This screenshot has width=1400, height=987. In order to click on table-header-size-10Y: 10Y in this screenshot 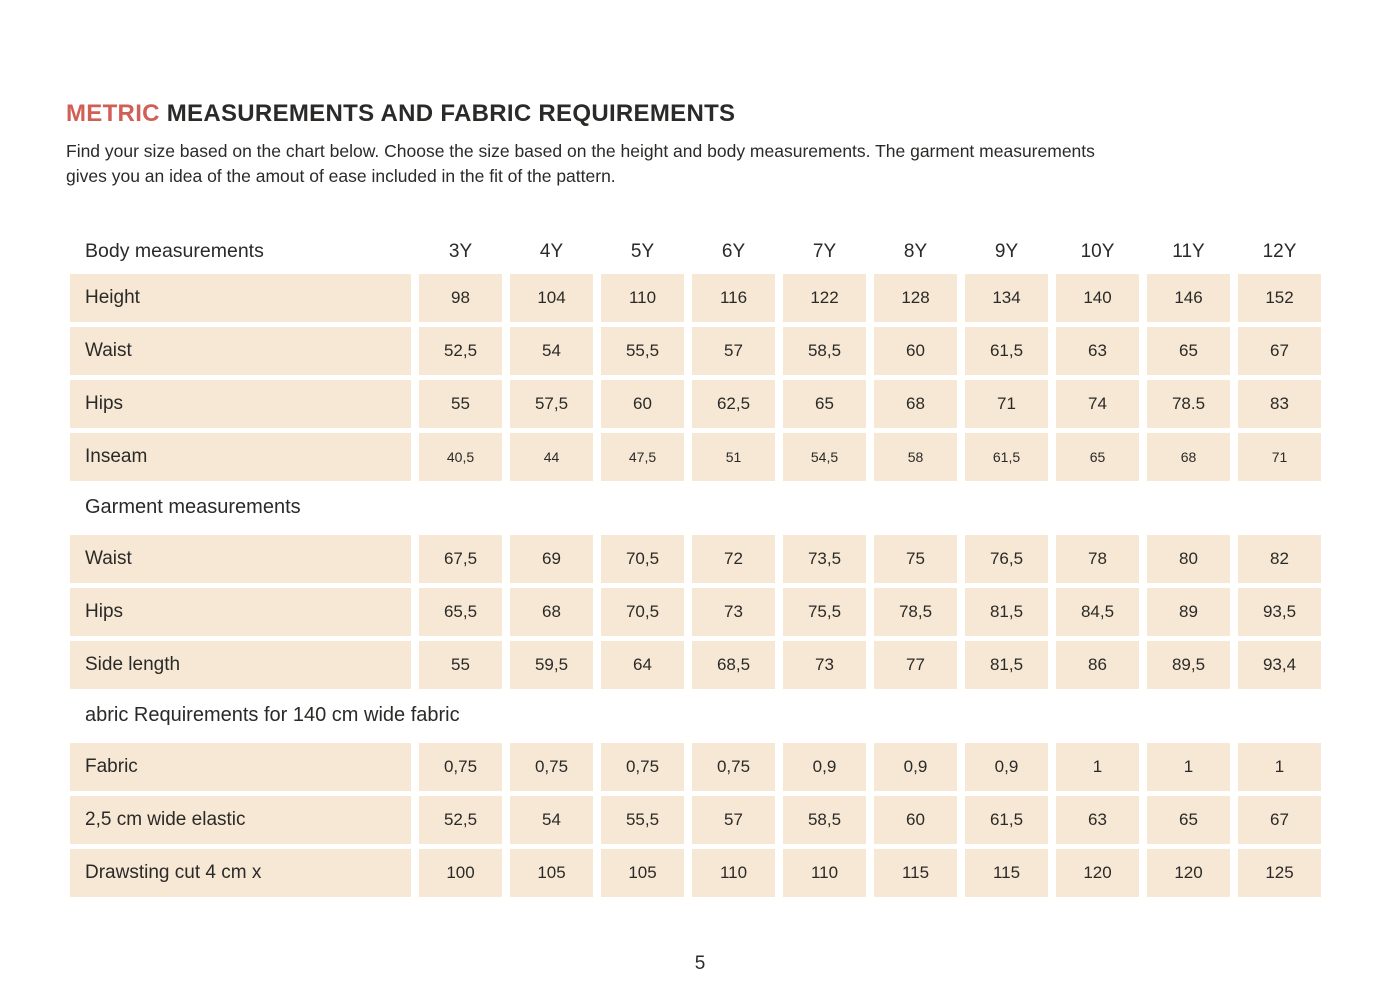, I will do `click(1097, 251)`.